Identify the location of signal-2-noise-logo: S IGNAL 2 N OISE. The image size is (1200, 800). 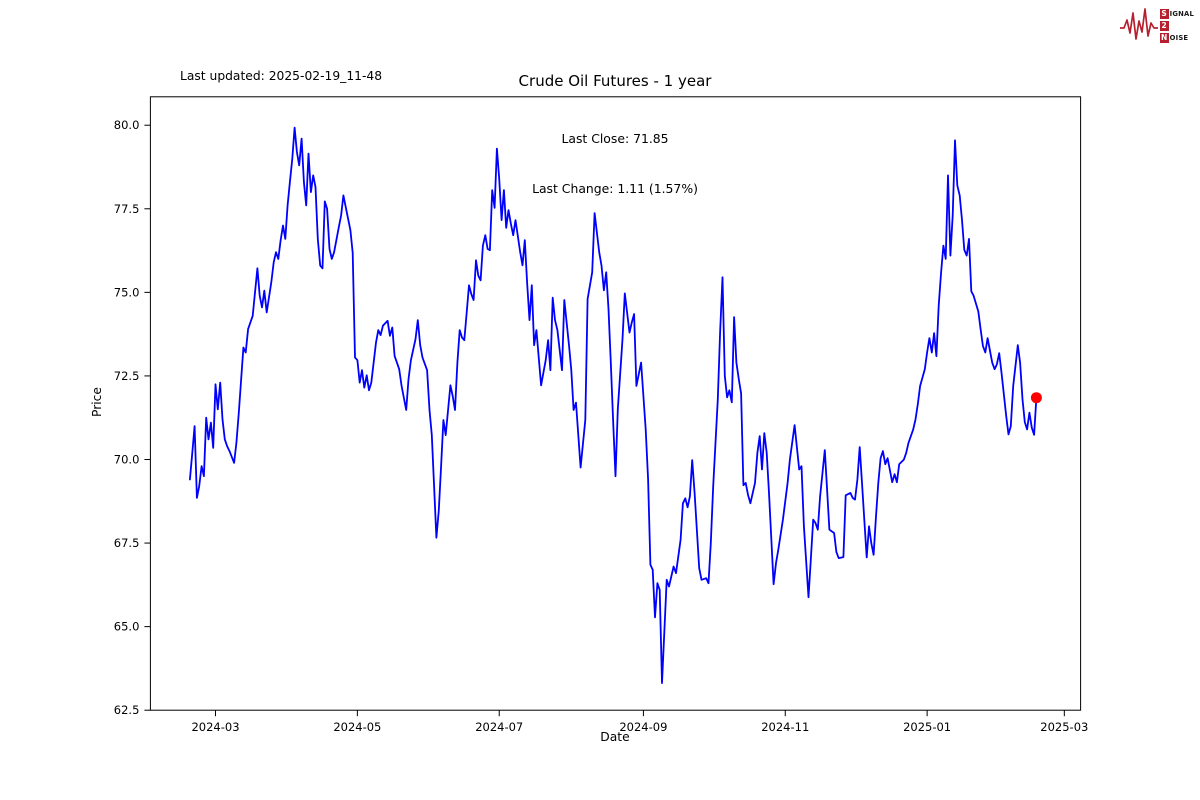
(1156, 26).